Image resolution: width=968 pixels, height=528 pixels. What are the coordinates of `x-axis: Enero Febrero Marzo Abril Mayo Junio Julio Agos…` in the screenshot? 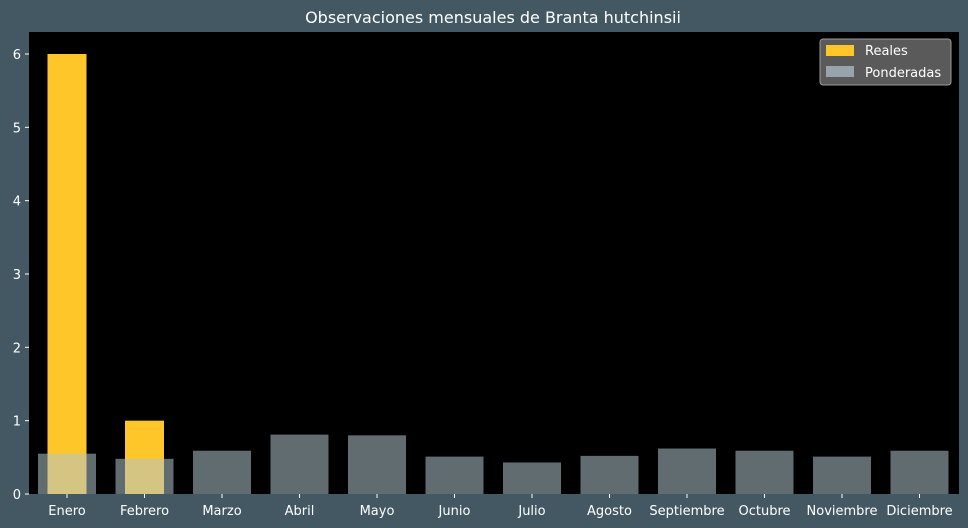 It's located at (500, 506).